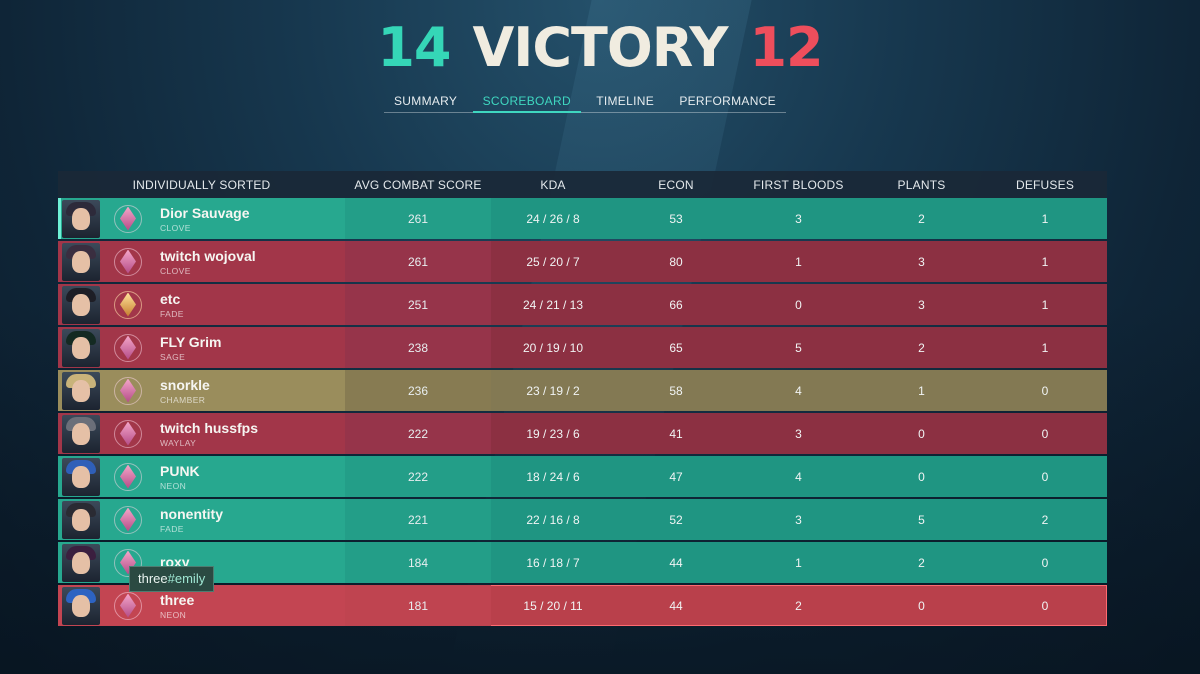 The width and height of the screenshot is (1200, 674). What do you see at coordinates (582, 519) in the screenshot?
I see `table-row: nonentity FADE 221 22 / 16 / 8 52 3 5 2` at bounding box center [582, 519].